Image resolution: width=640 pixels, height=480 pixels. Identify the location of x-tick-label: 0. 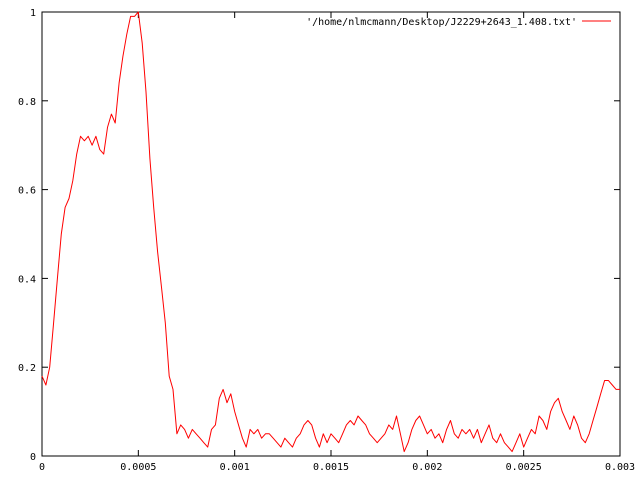
(42, 467).